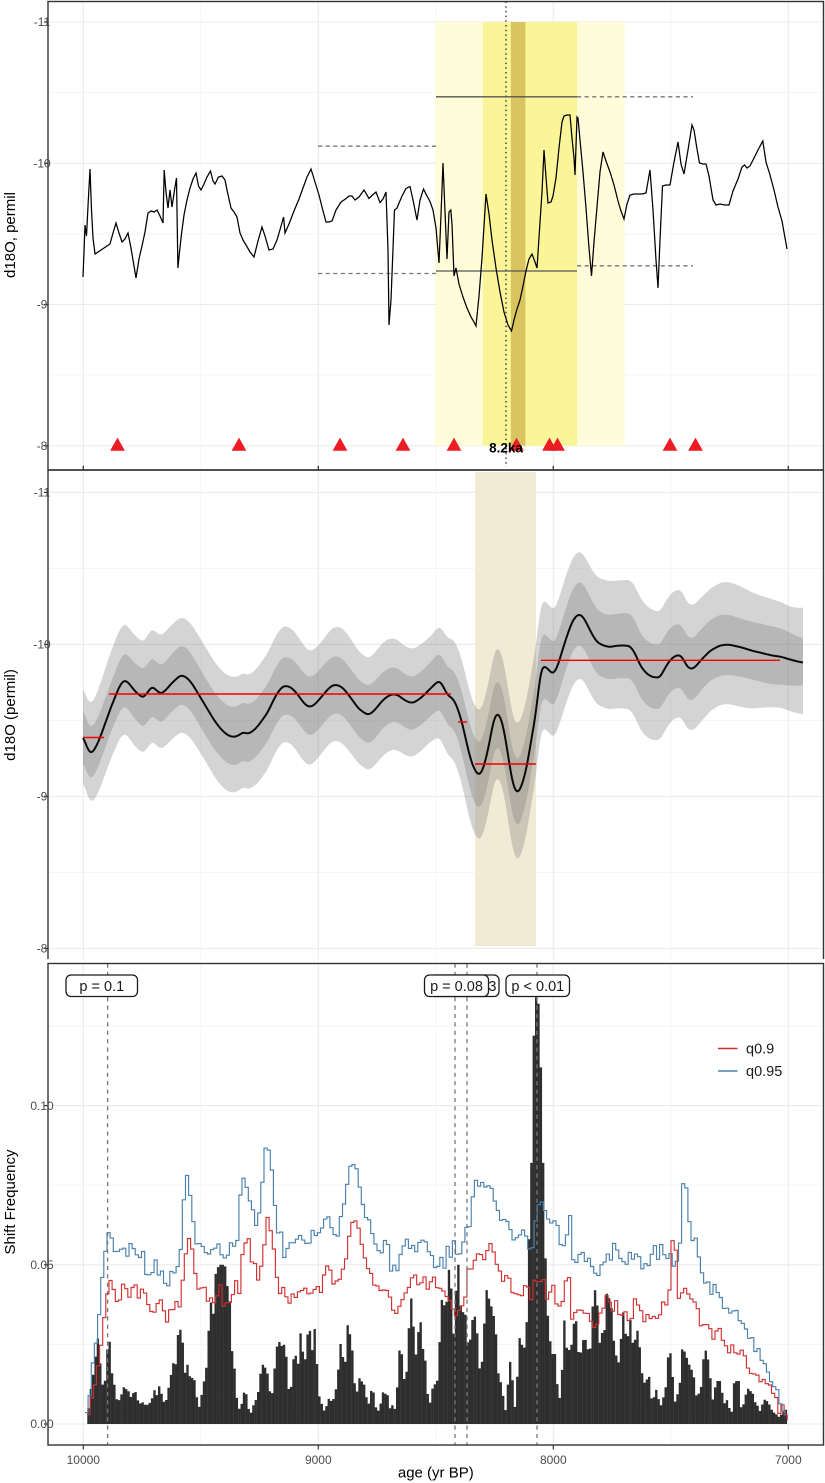  Describe the element at coordinates (436, 1473) in the screenshot. I see `svg-text: age (yr BP)` at that location.